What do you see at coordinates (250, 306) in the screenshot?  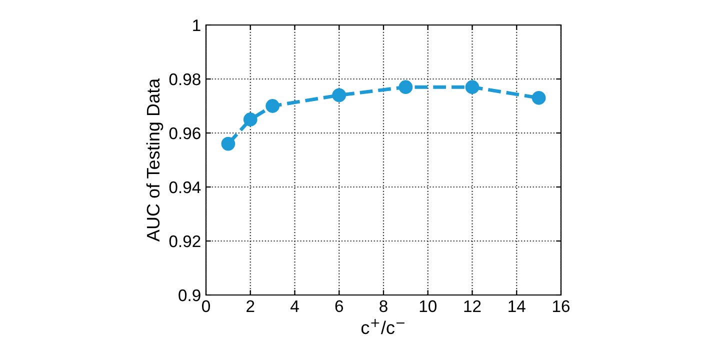 I see `x-tick-label: 2` at bounding box center [250, 306].